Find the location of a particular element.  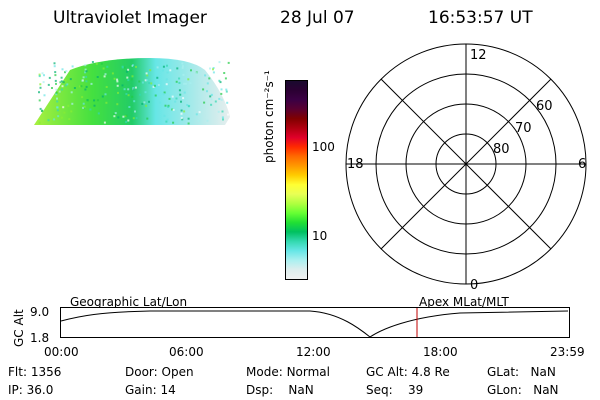

timeline-plot is located at coordinates (315, 322).